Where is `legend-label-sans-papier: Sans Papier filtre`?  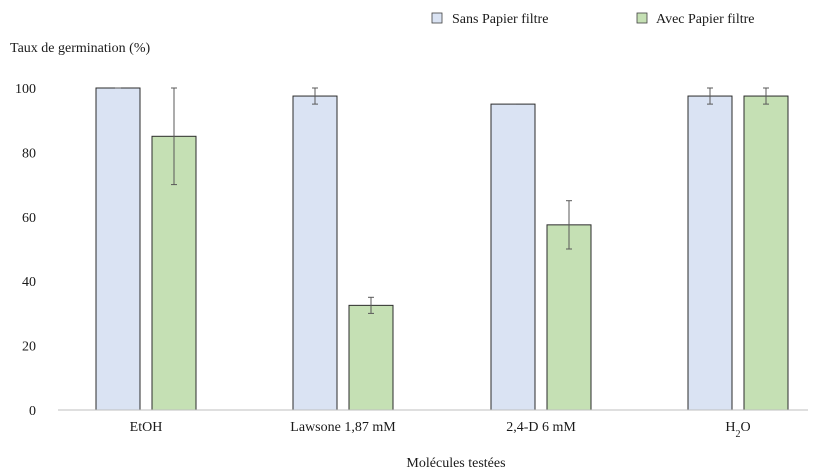
legend-label-sans-papier: Sans Papier filtre is located at coordinates (500, 19).